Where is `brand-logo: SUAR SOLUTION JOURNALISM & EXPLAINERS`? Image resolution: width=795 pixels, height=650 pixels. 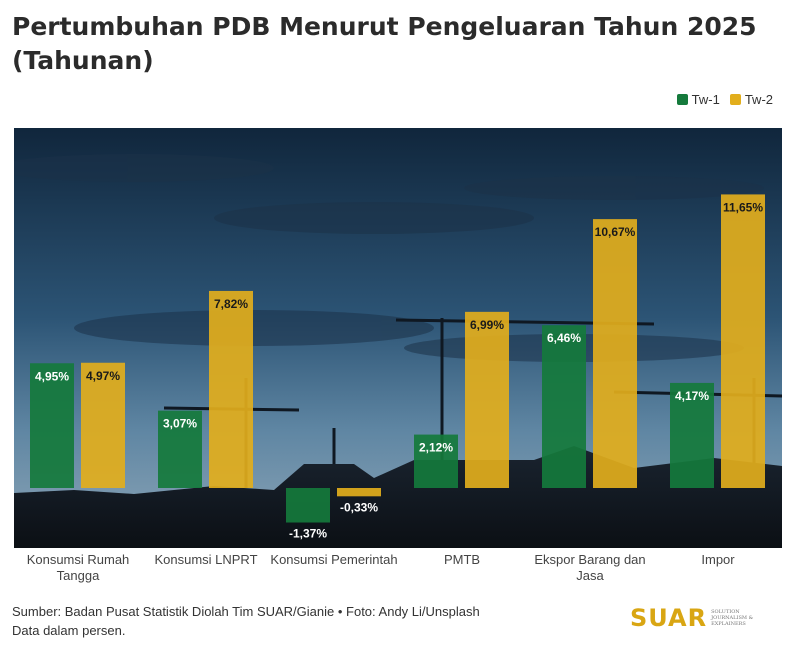 brand-logo: SUAR SOLUTION JOURNALISM & EXPLAINERS is located at coordinates (696, 618).